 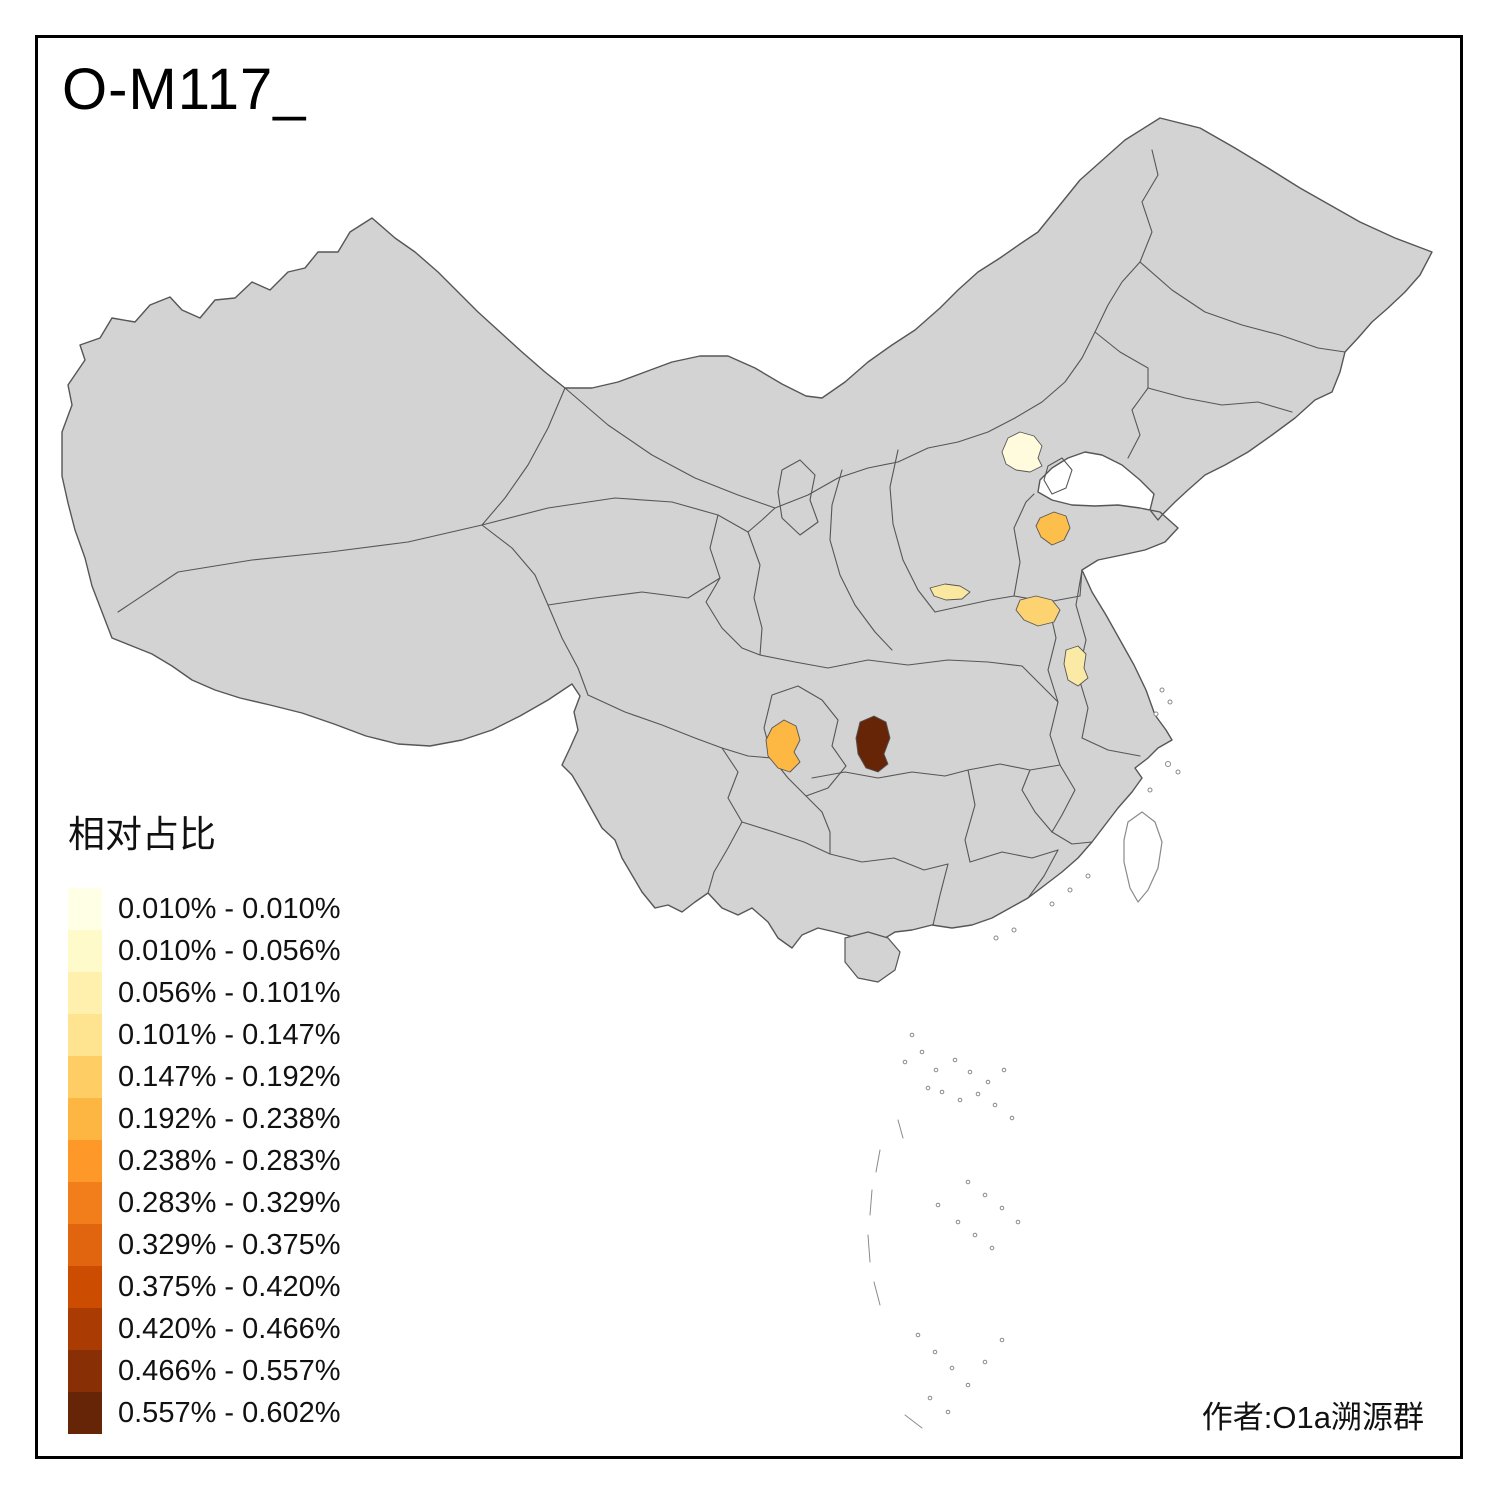 I want to click on legend-label: 0.283% - 0.329%, so click(x=229, y=1202).